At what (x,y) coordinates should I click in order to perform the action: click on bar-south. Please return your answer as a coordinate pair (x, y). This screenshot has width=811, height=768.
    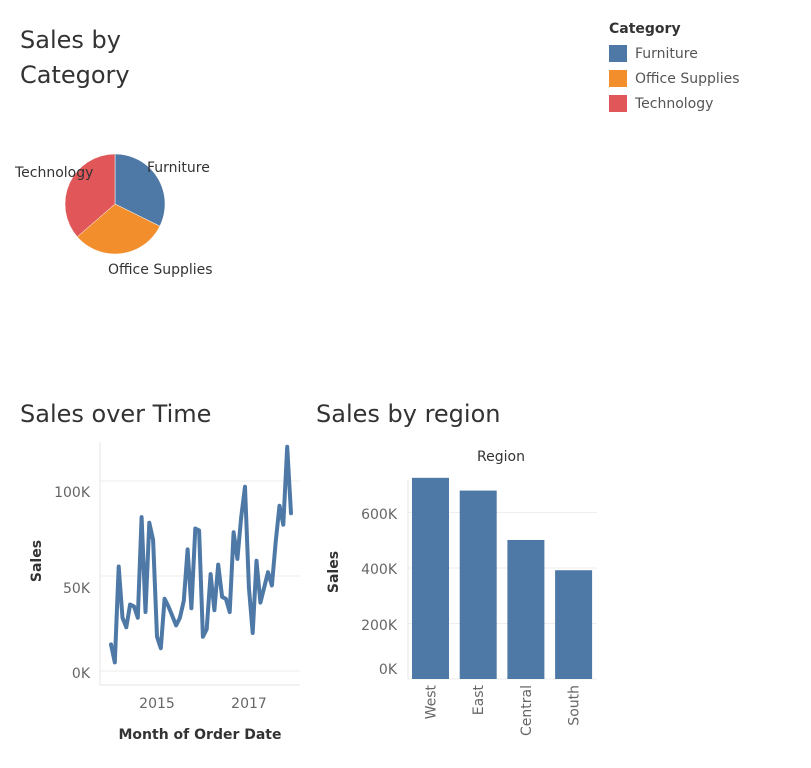
    Looking at the image, I should click on (574, 624).